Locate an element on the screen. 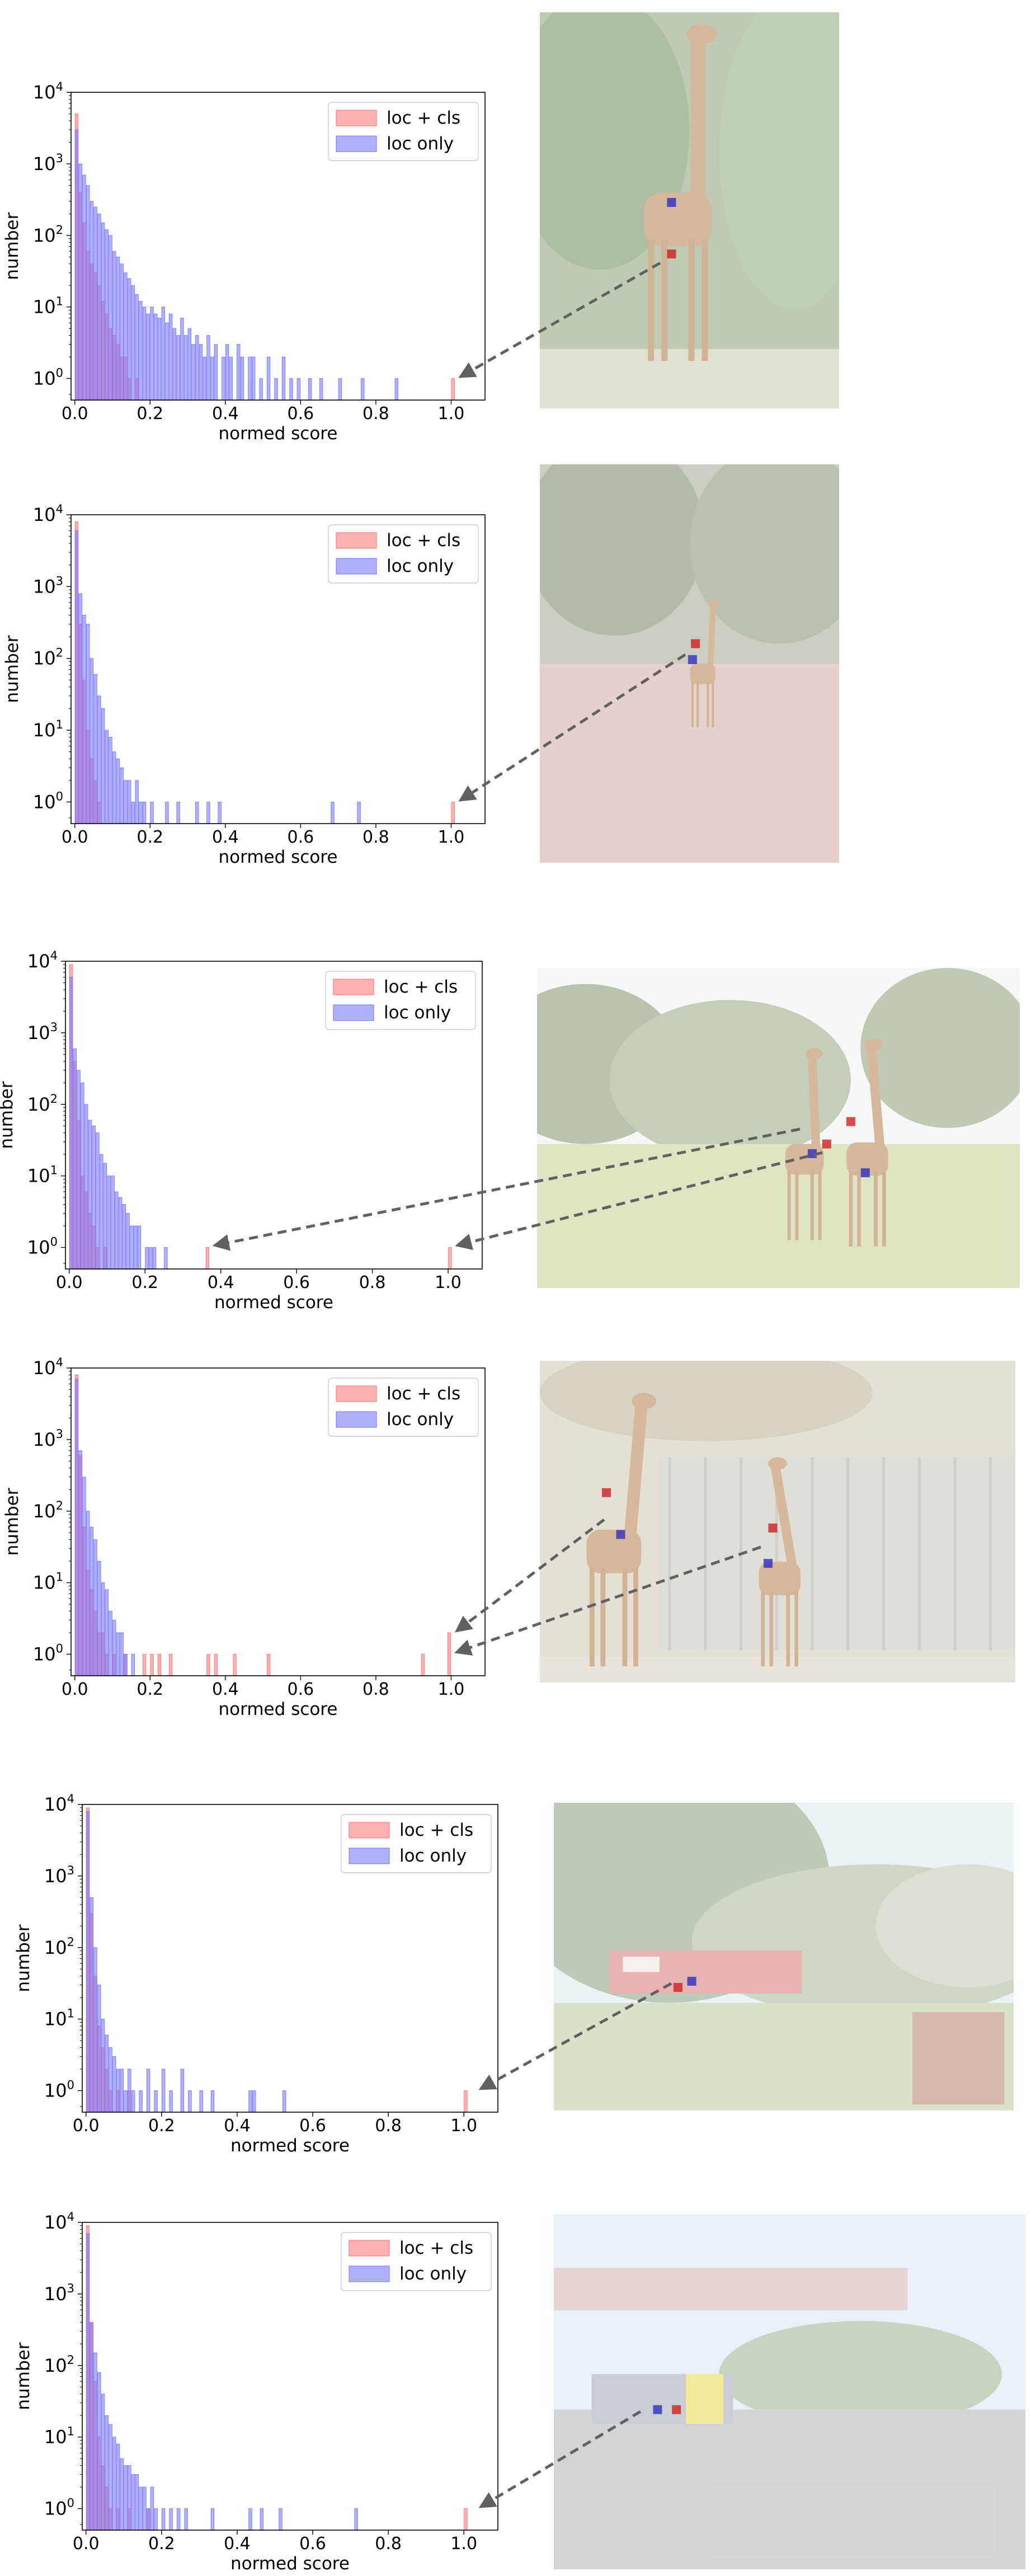 The width and height of the screenshot is (1031, 2576). photo-giraffe-single-far is located at coordinates (689, 663).